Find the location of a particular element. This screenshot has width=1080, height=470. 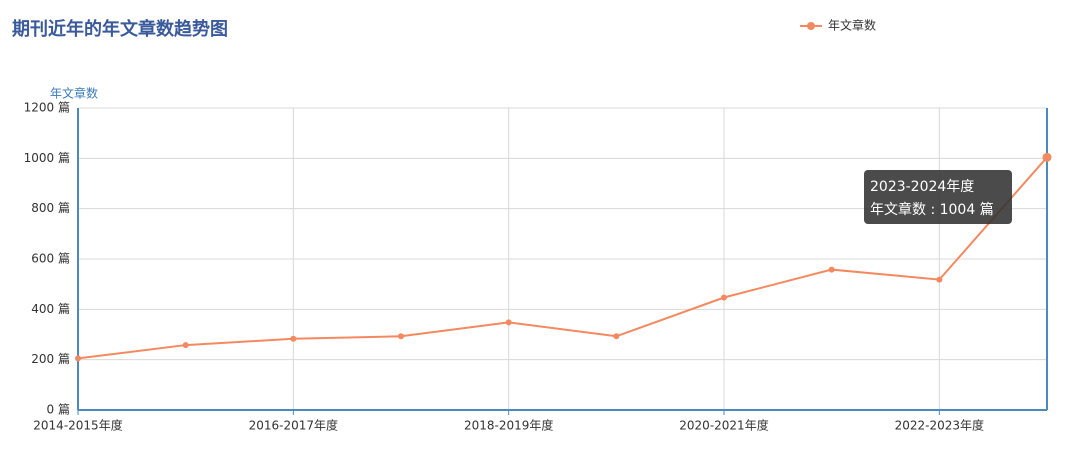

y-tick-label: 800 篇 is located at coordinates (50, 207).